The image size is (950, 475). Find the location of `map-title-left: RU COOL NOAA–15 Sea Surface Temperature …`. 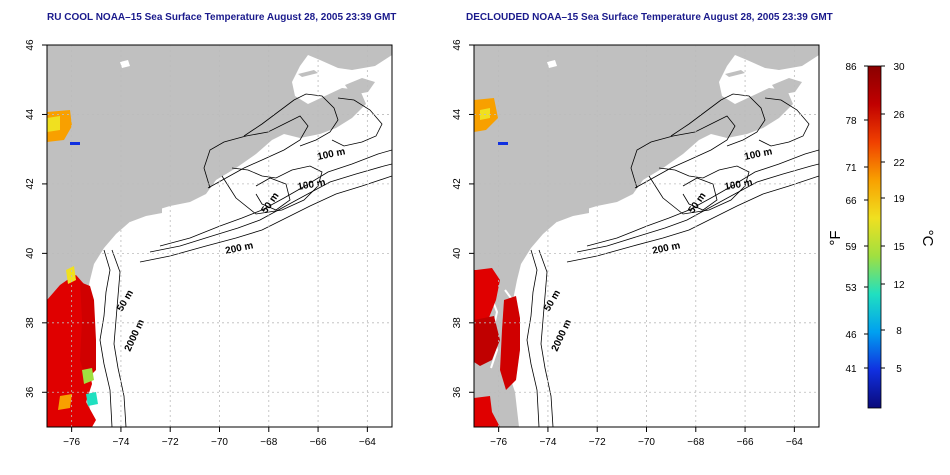

map-title-left: RU COOL NOAA–15 Sea Surface Temperature … is located at coordinates (222, 17).